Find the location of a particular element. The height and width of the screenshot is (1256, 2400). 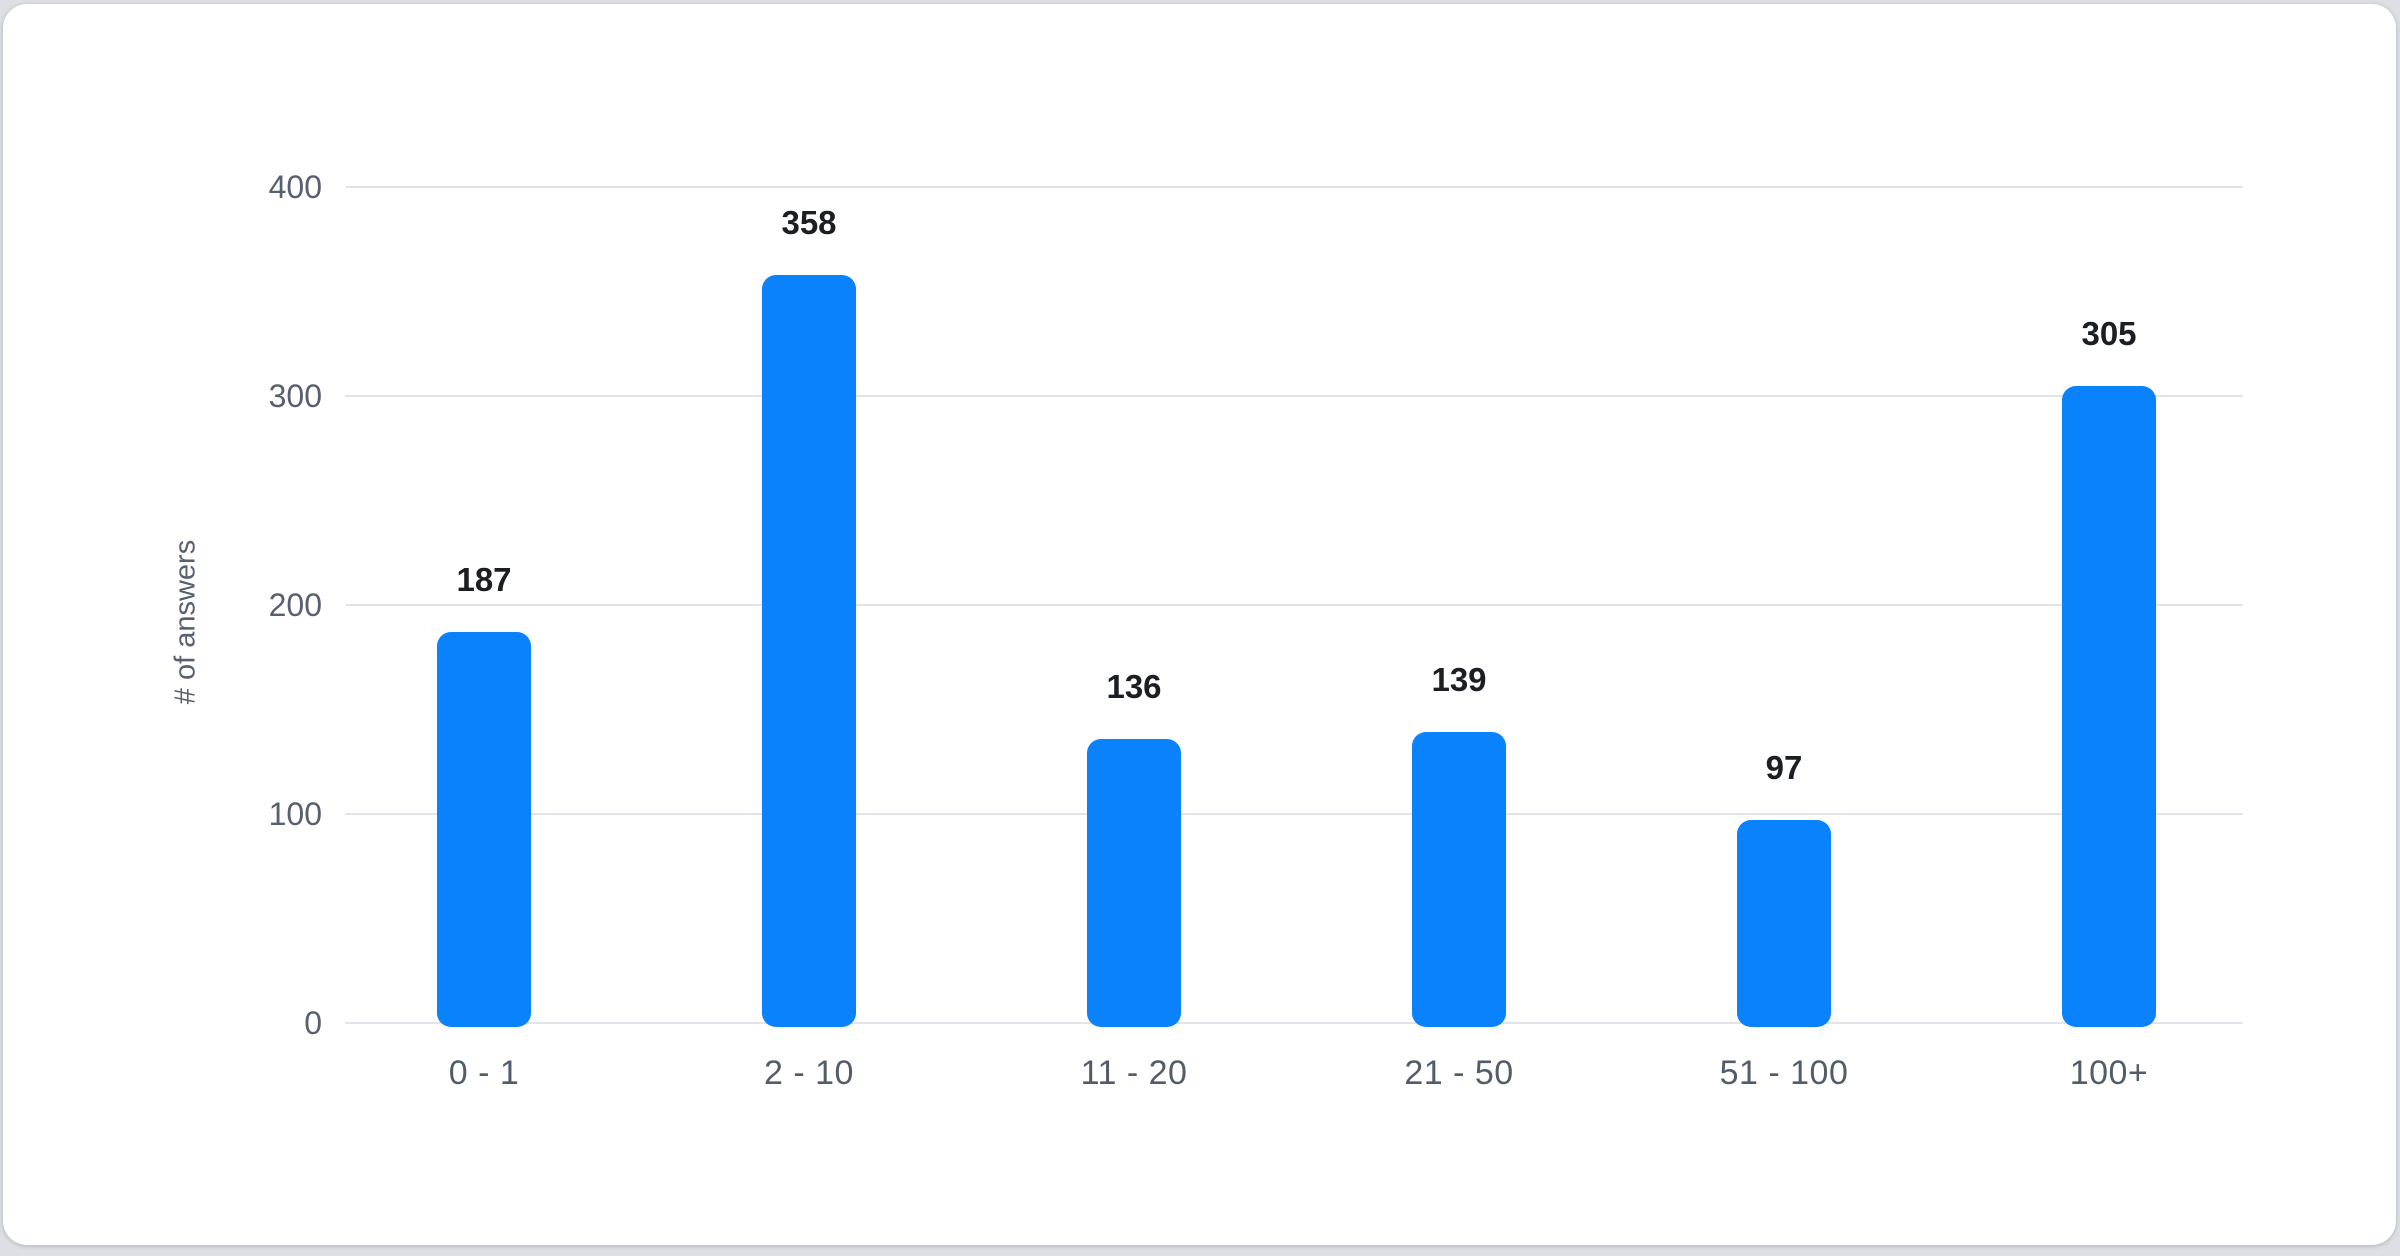

y-tick-label-300: 300 is located at coordinates (295, 396).